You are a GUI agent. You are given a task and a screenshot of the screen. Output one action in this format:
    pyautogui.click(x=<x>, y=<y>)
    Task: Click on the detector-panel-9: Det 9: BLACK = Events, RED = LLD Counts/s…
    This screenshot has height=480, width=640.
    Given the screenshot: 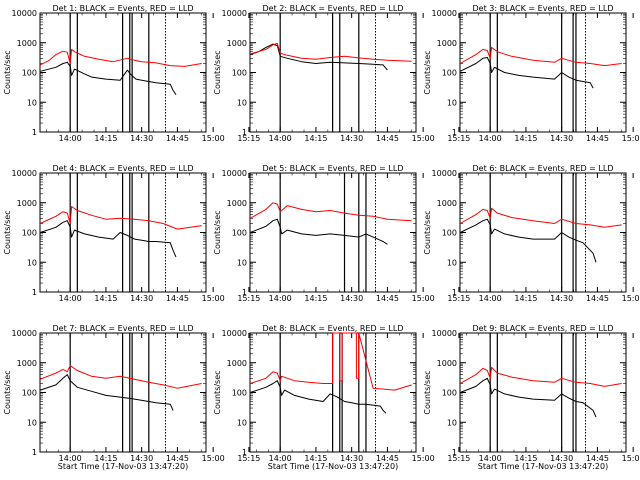 What is the action you would take?
    pyautogui.click(x=531, y=397)
    